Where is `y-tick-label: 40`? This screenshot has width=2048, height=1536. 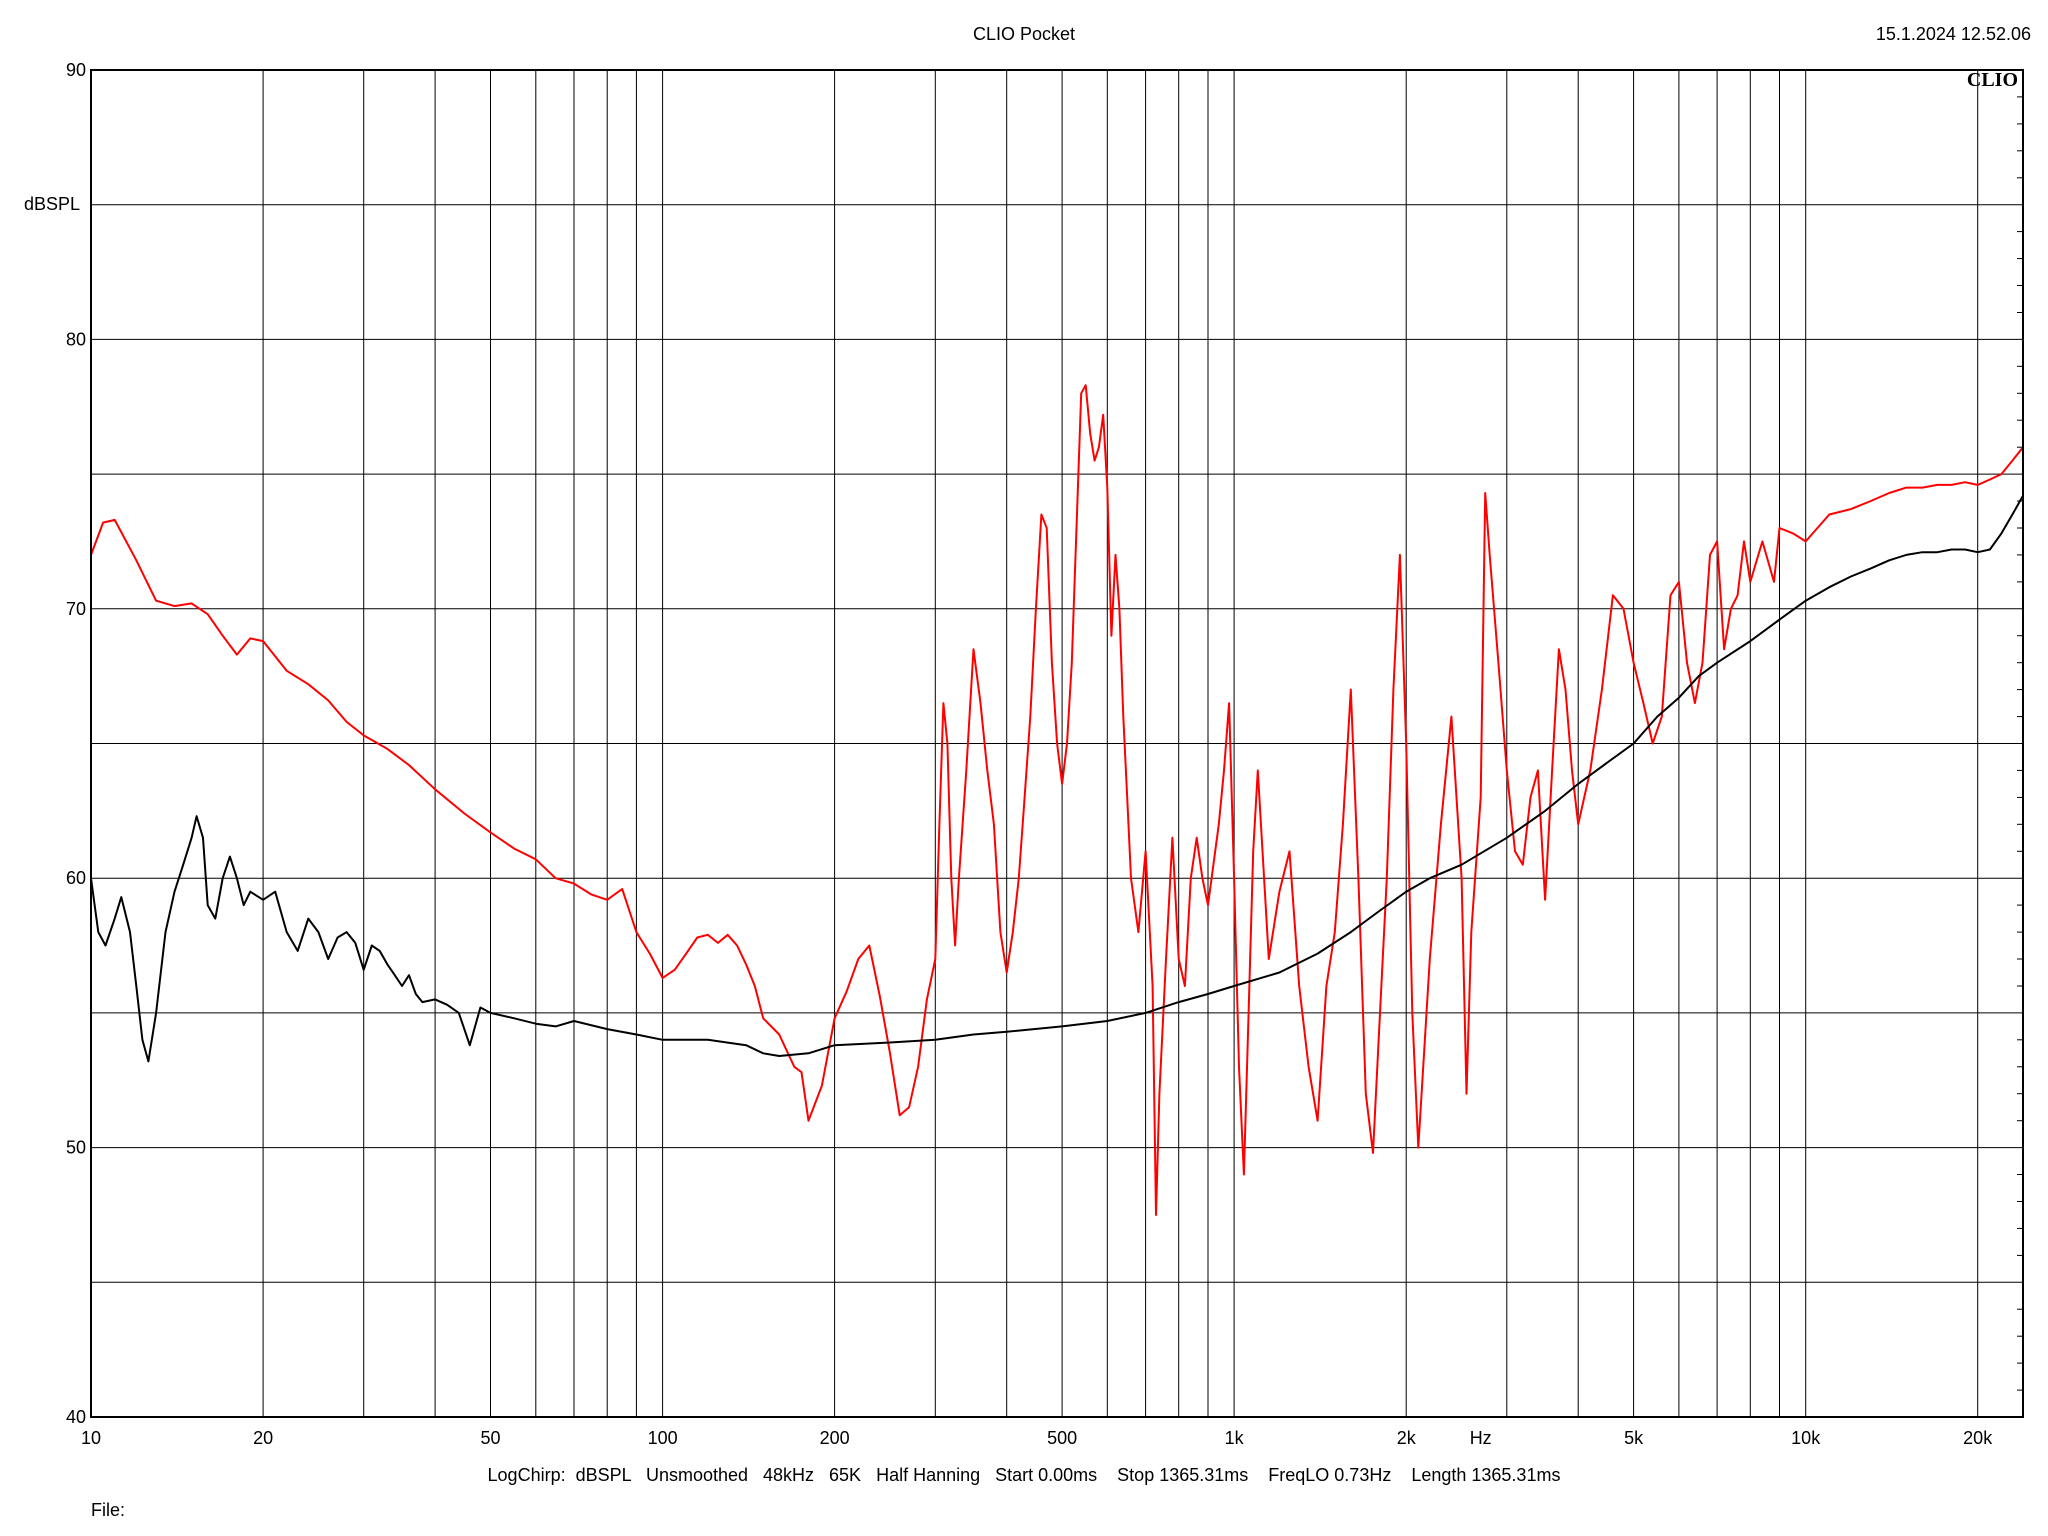 y-tick-label: 40 is located at coordinates (76, 1417).